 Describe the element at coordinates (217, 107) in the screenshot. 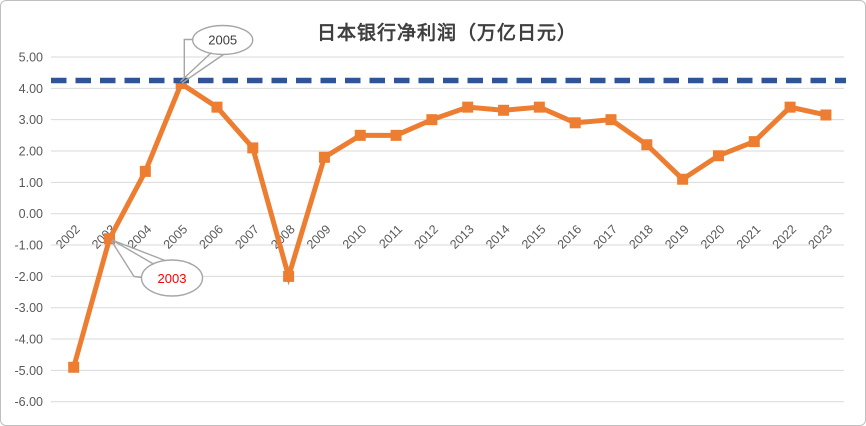

I see `data-point-2006` at that location.